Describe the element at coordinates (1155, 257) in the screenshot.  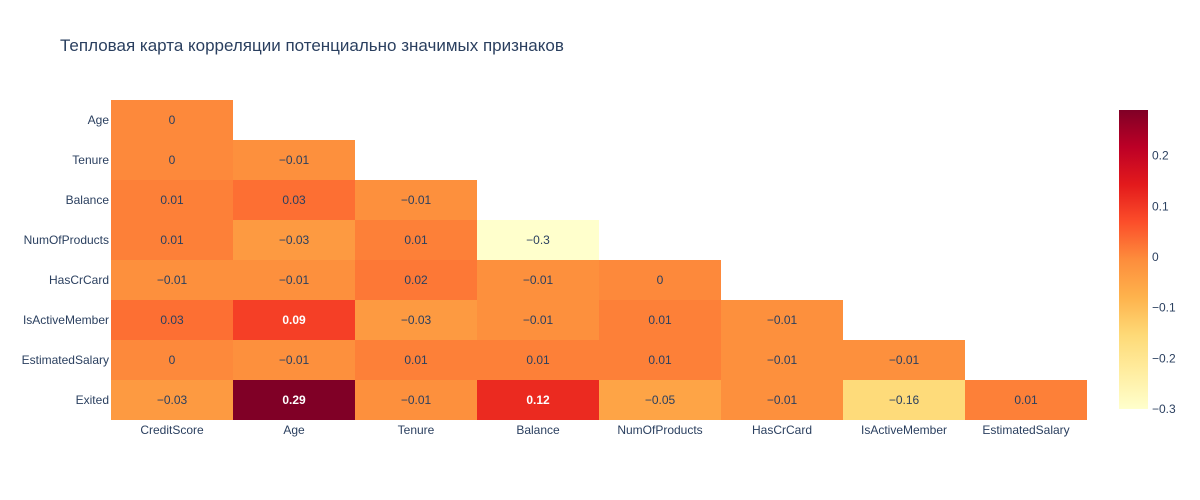
I see `colorbar-tick-label: 0` at that location.